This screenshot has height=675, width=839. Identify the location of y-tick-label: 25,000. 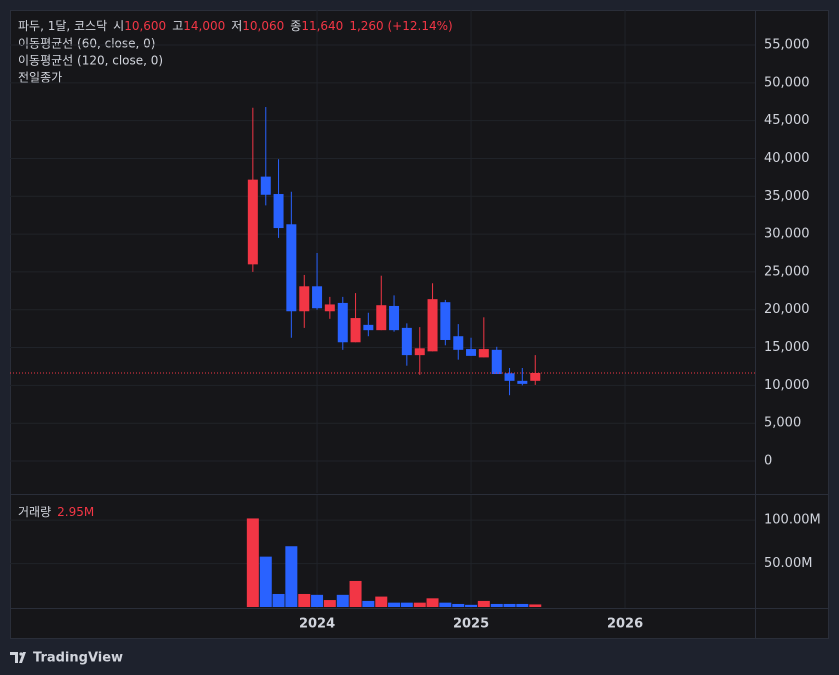
(787, 271).